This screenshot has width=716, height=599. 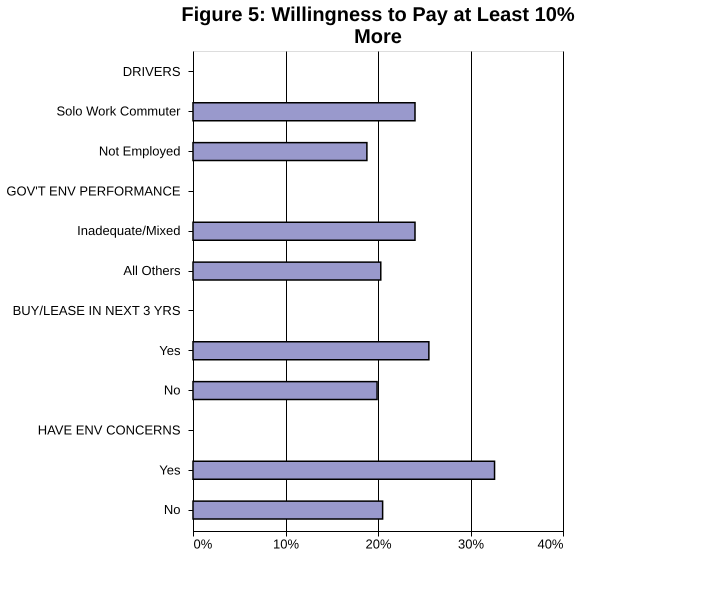 I want to click on x-tick-label: 10%, so click(x=286, y=544).